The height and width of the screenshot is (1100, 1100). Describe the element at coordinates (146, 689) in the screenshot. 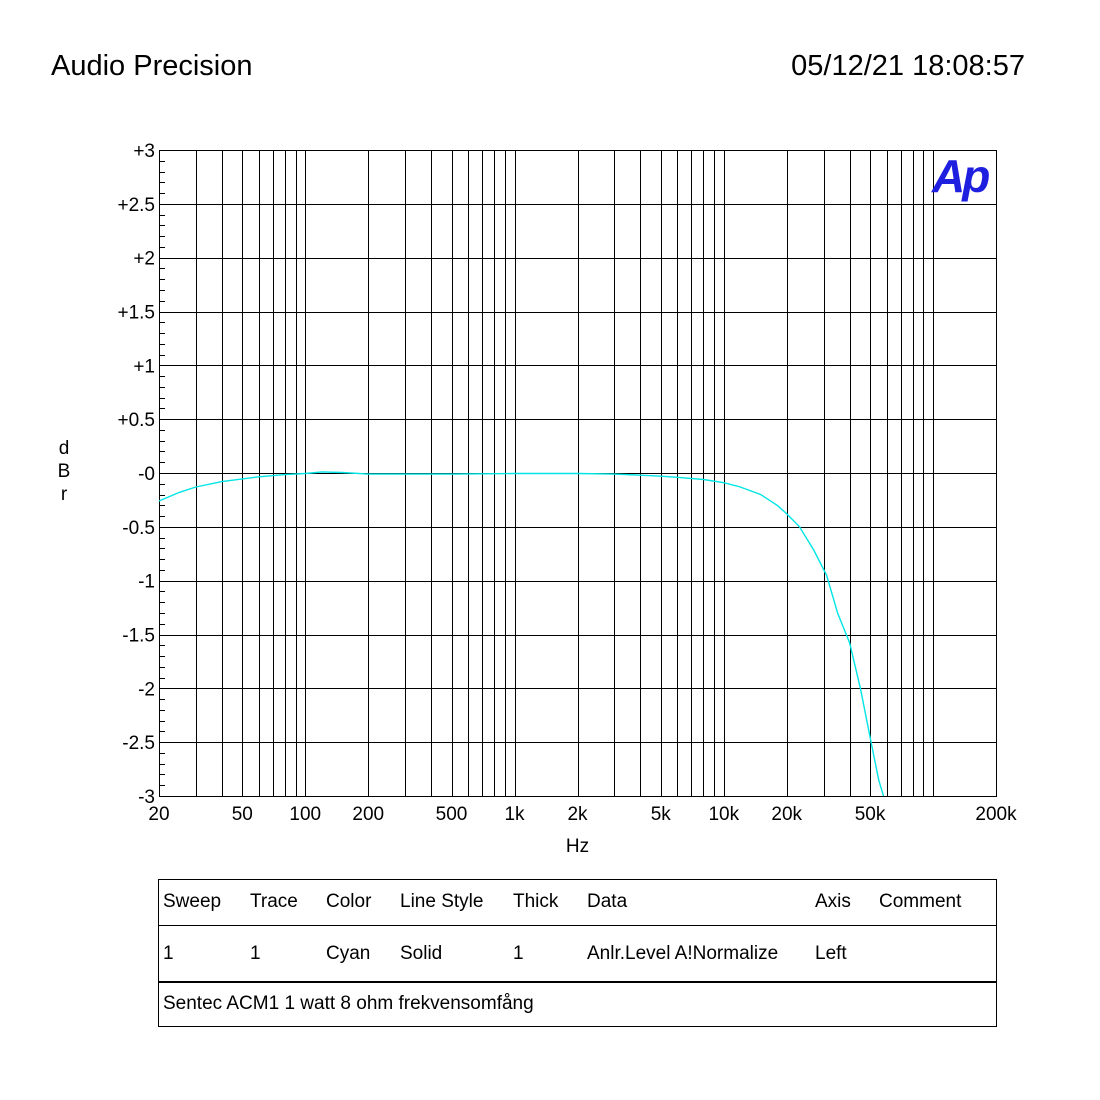

I see `y-tick-label: -2` at that location.